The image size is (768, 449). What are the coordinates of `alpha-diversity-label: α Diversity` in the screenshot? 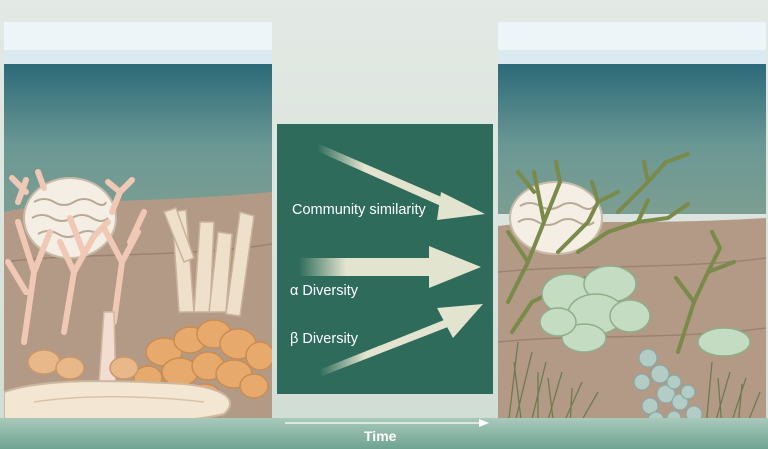 It's located at (324, 291).